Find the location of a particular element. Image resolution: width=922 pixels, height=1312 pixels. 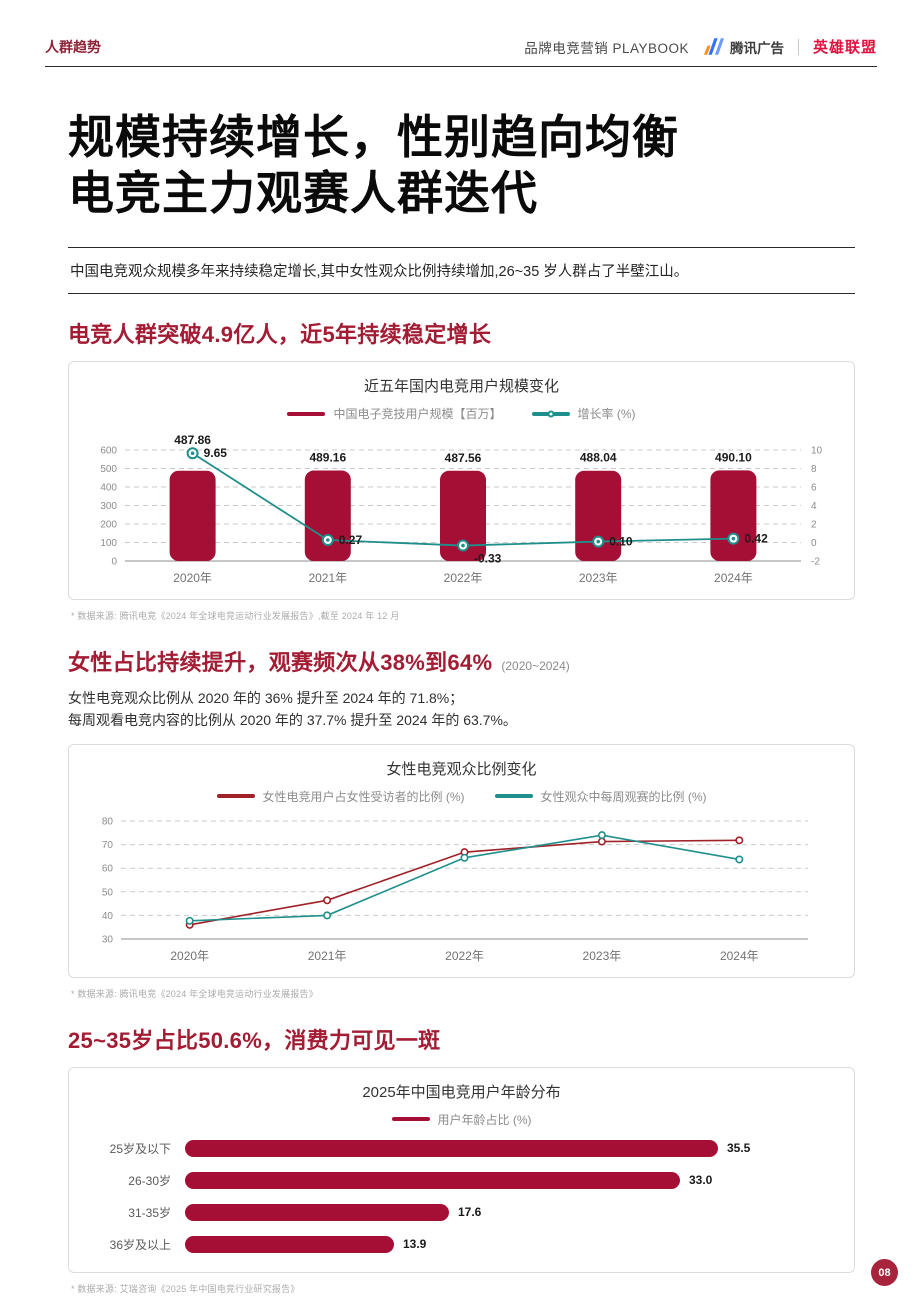

section-heading-user-scale: 电竞人群突破4.9亿人，近5年持续稳定增长 is located at coordinates (280, 335).